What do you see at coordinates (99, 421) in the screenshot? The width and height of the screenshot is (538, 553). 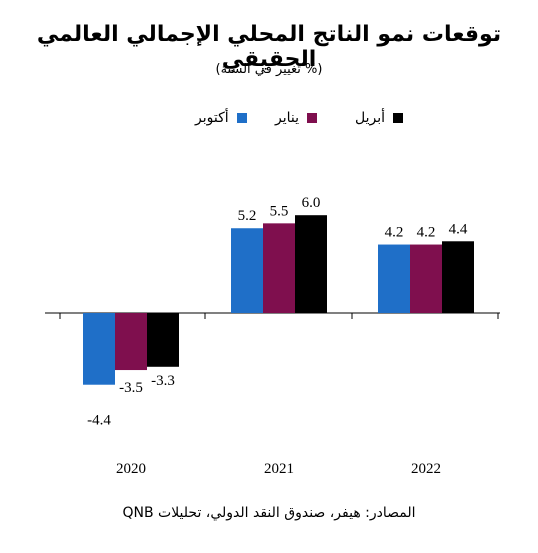 I see `data-label-2020-series-0: -4.4` at bounding box center [99, 421].